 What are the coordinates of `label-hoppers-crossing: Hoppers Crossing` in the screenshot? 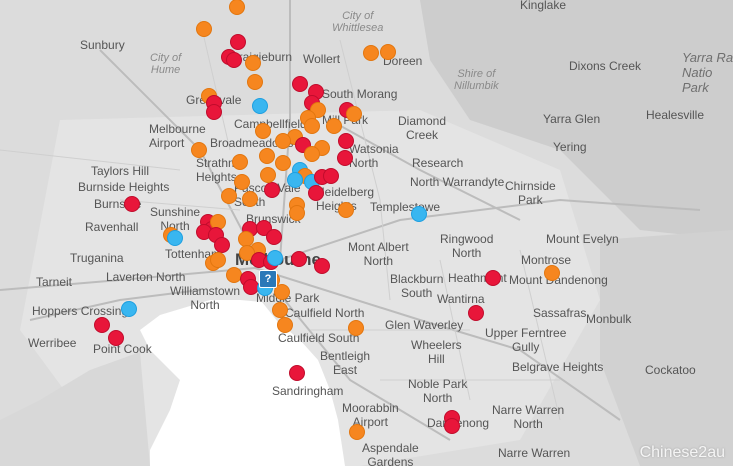 It's located at (80, 311).